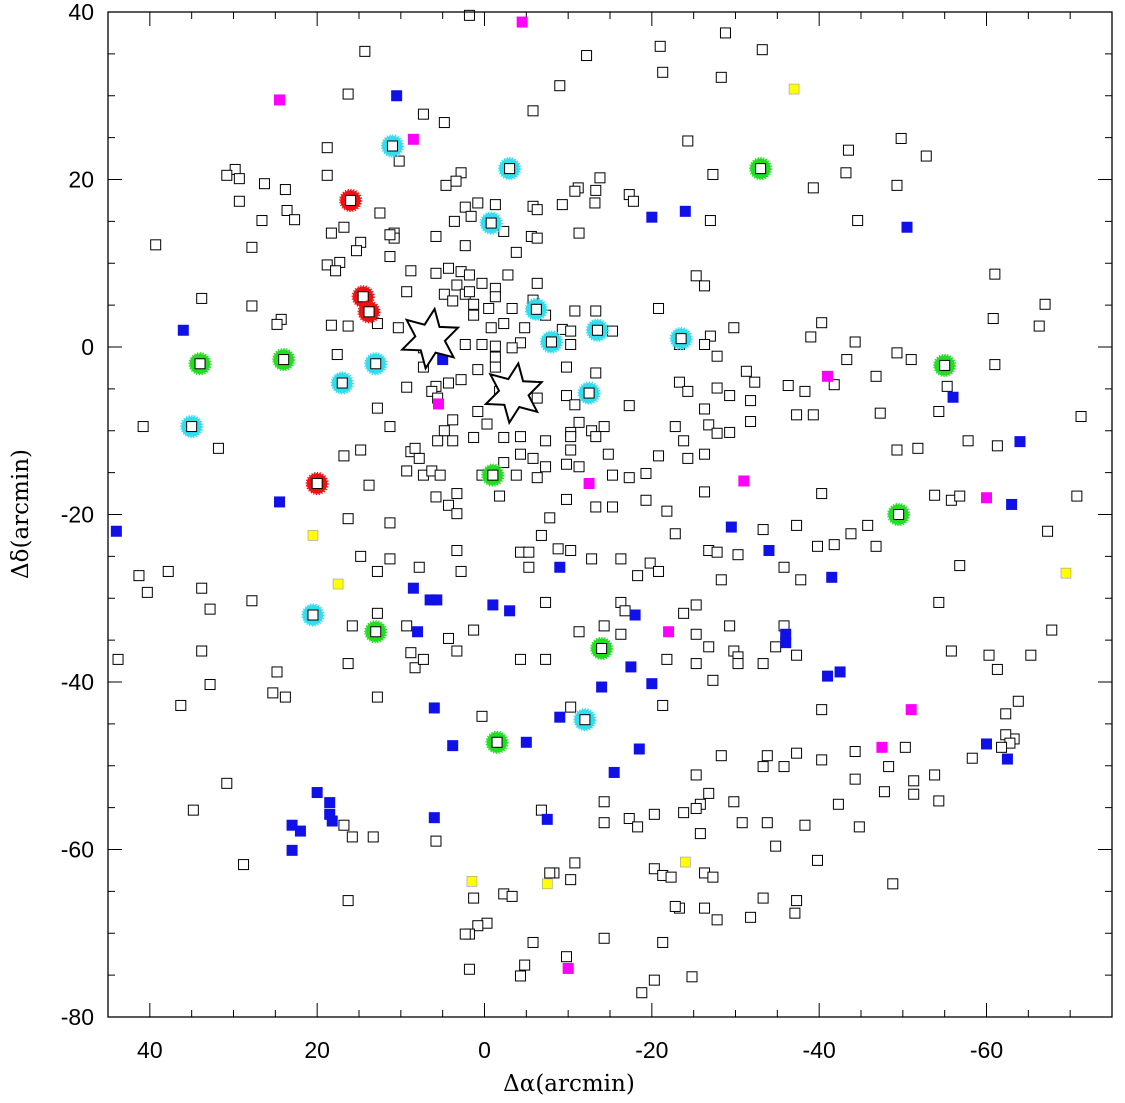 The height and width of the screenshot is (1103, 1125). I want to click on y-tick-label: -20, so click(77, 515).